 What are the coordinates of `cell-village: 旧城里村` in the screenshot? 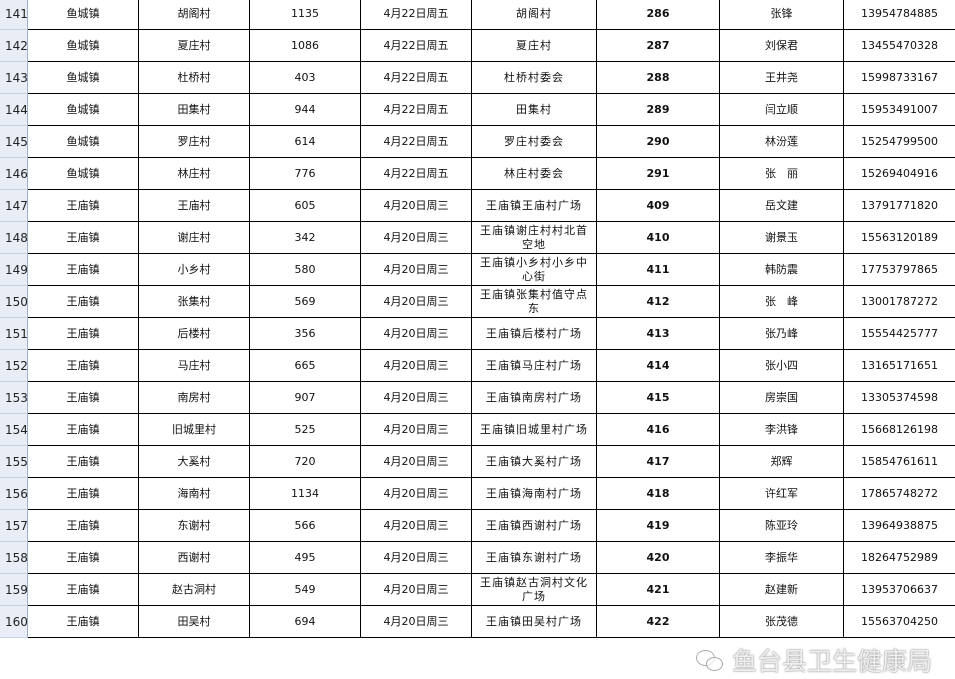 It's located at (194, 430).